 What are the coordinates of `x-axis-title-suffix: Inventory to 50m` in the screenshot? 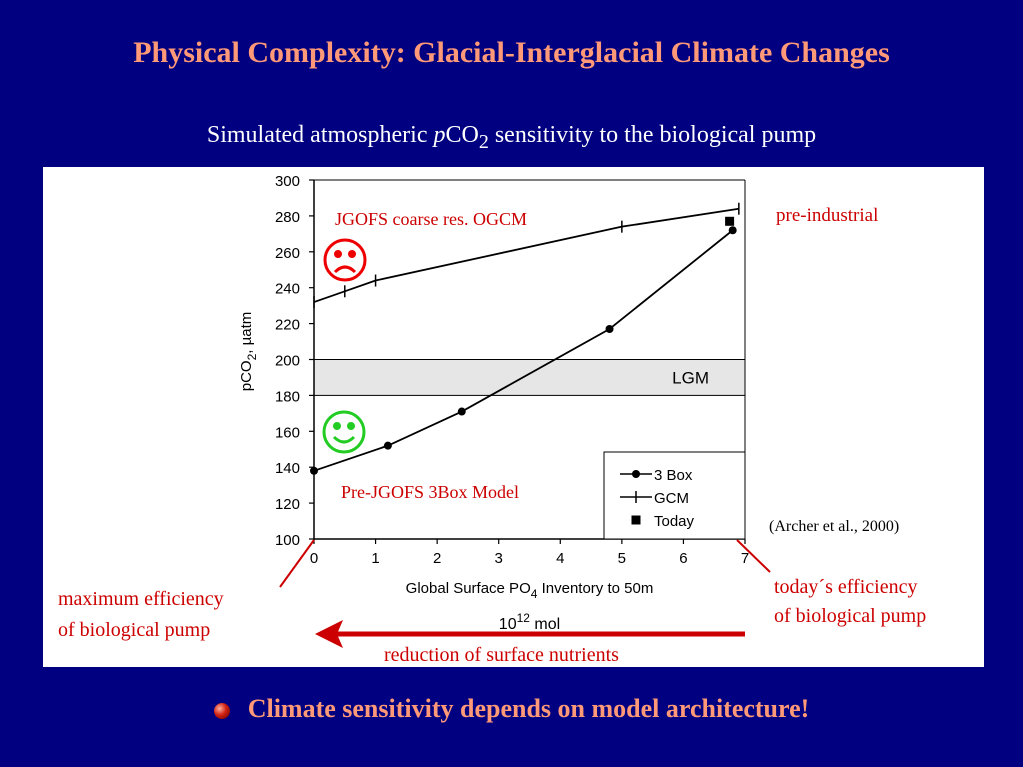 It's located at (595, 588).